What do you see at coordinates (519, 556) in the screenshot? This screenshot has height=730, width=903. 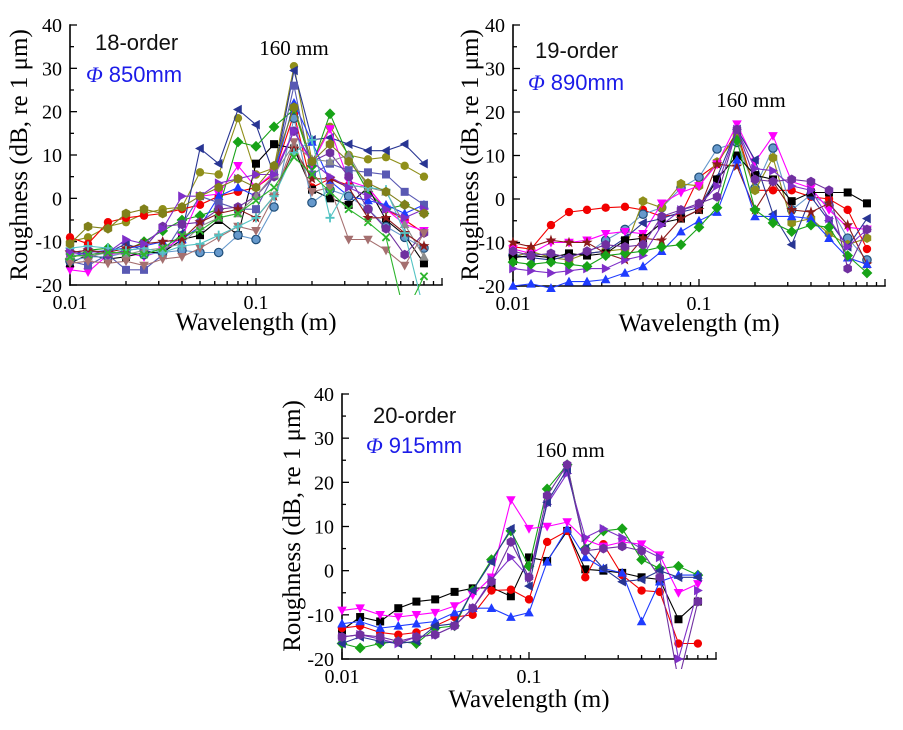 I see `series-line` at bounding box center [519, 556].